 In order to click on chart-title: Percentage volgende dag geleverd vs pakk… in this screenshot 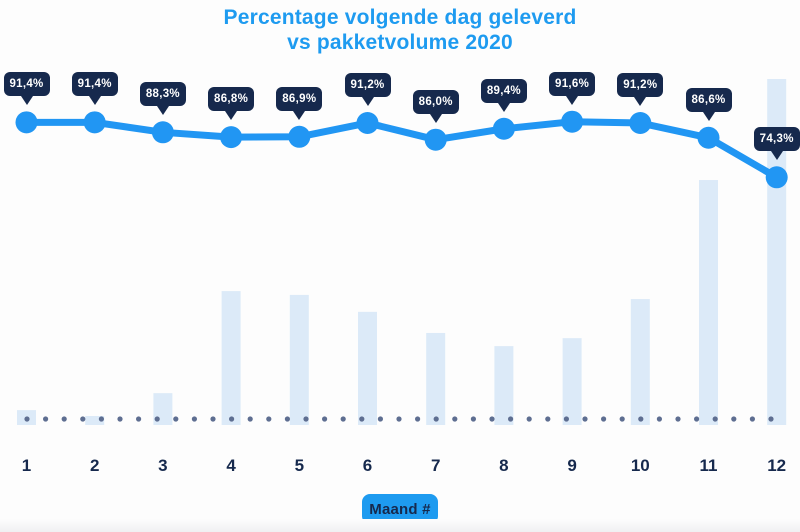, I will do `click(400, 30)`.